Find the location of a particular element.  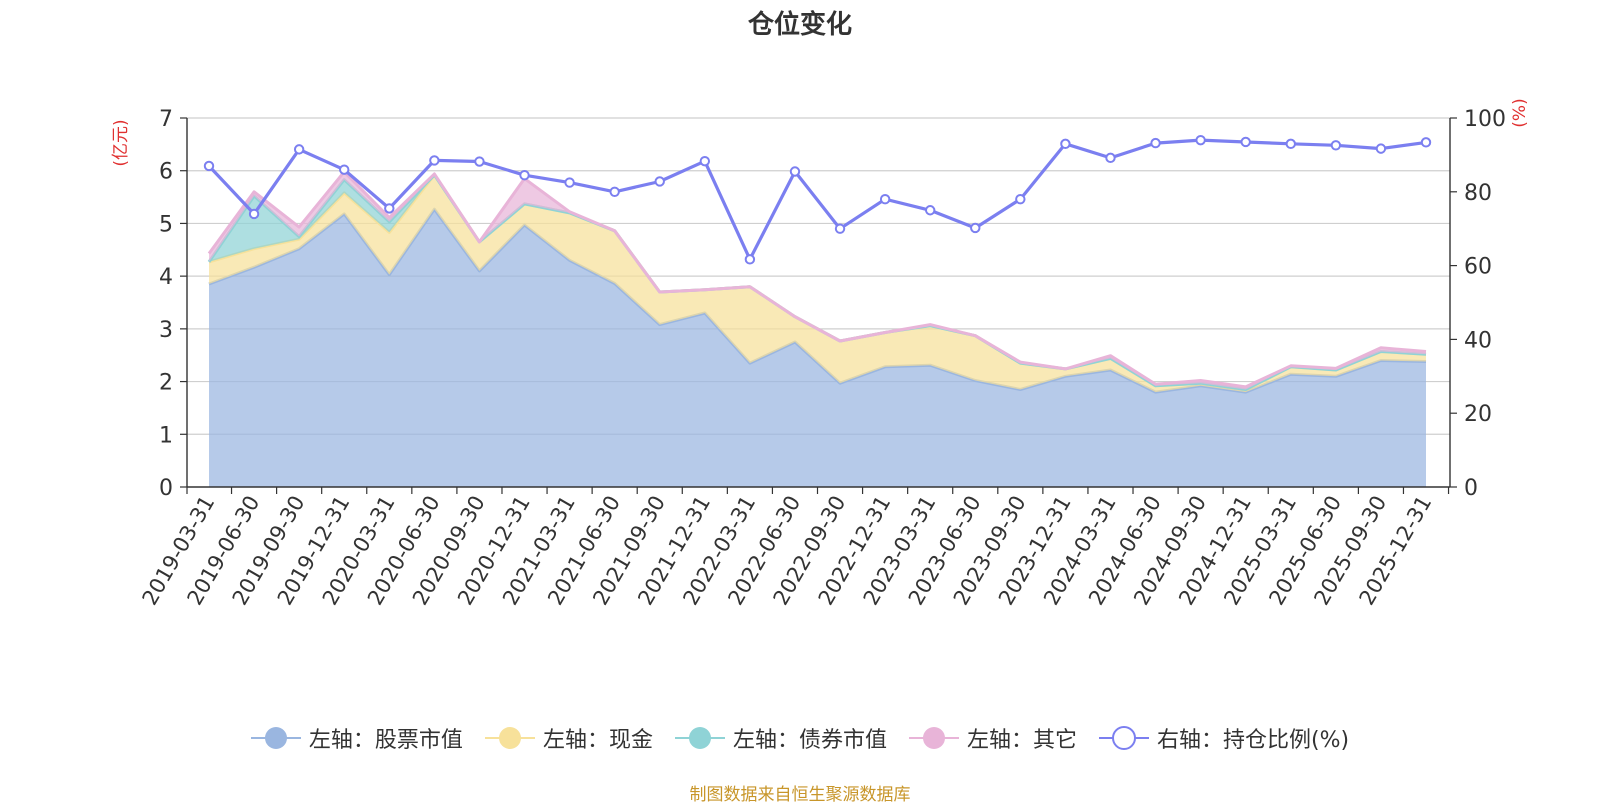

legend-item: 左轴：其它 is located at coordinates (992, 738).